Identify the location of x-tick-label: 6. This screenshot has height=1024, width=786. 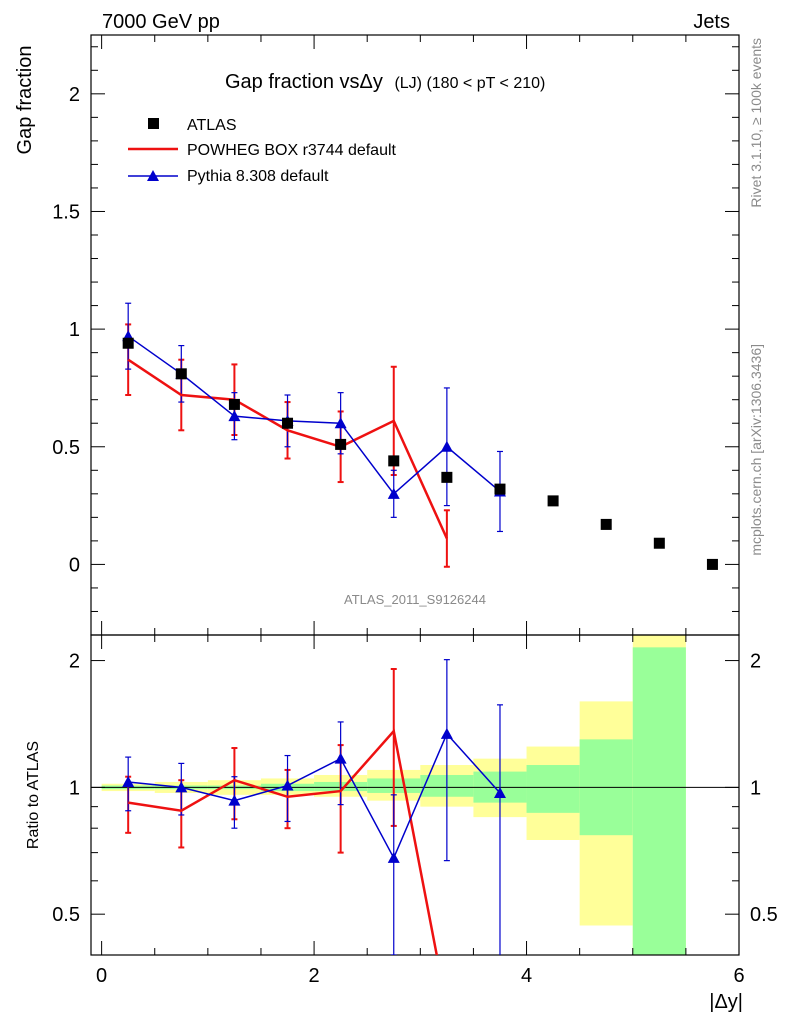
(738, 976).